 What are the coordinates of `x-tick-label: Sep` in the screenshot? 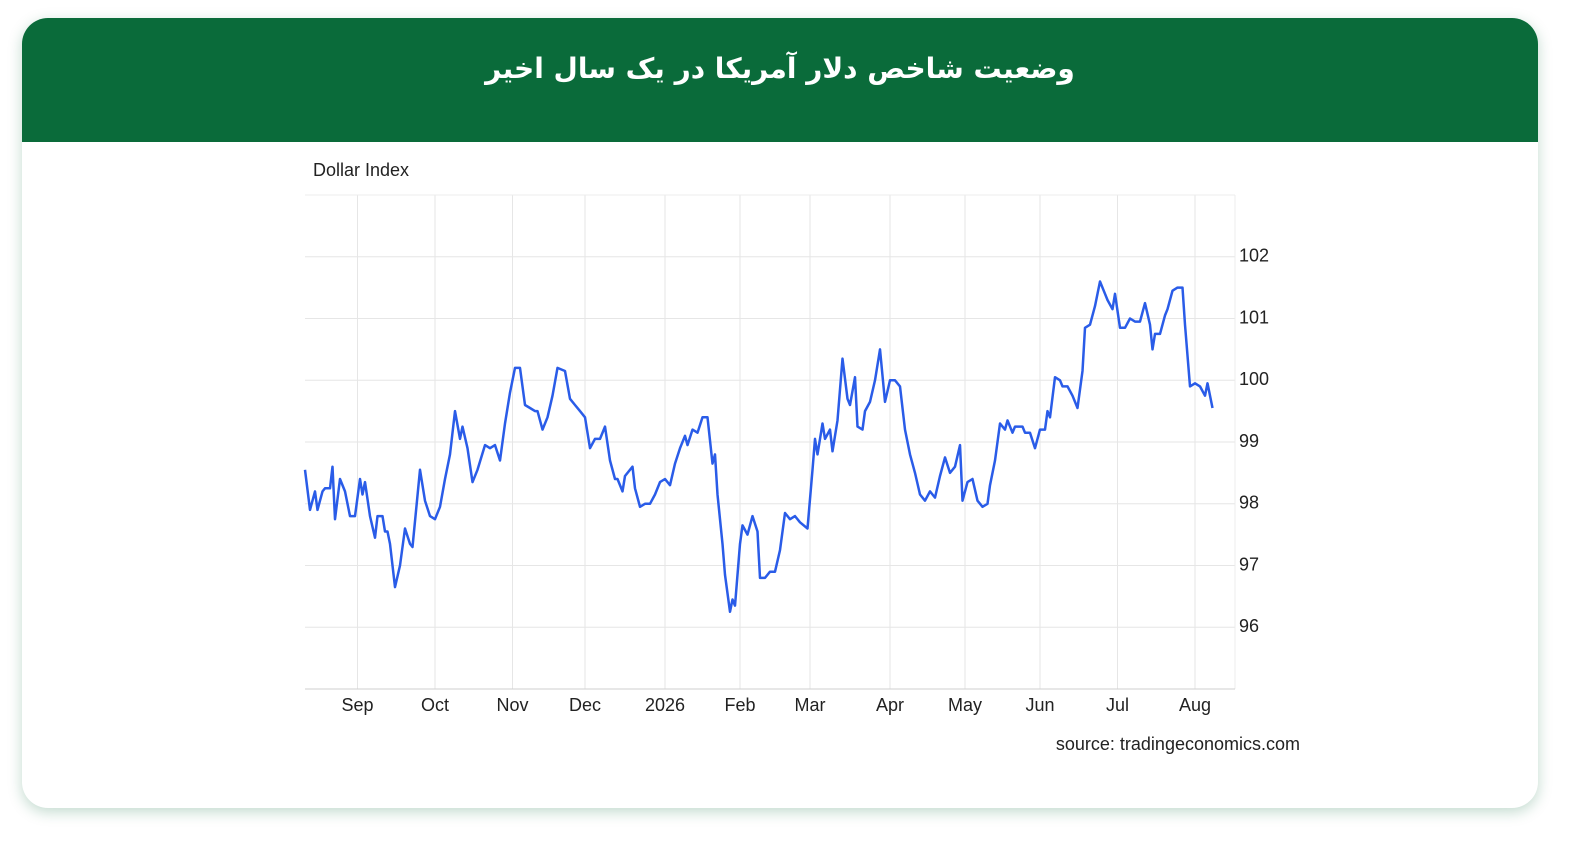 It's located at (357, 705).